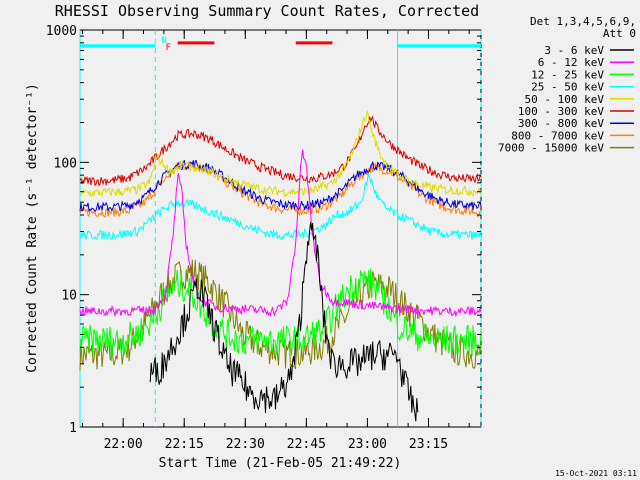  I want to click on y-tick-label: 1, so click(73, 428).